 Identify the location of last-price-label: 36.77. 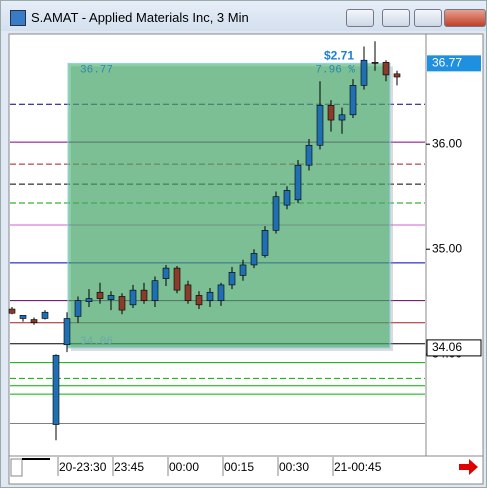
(447, 63).